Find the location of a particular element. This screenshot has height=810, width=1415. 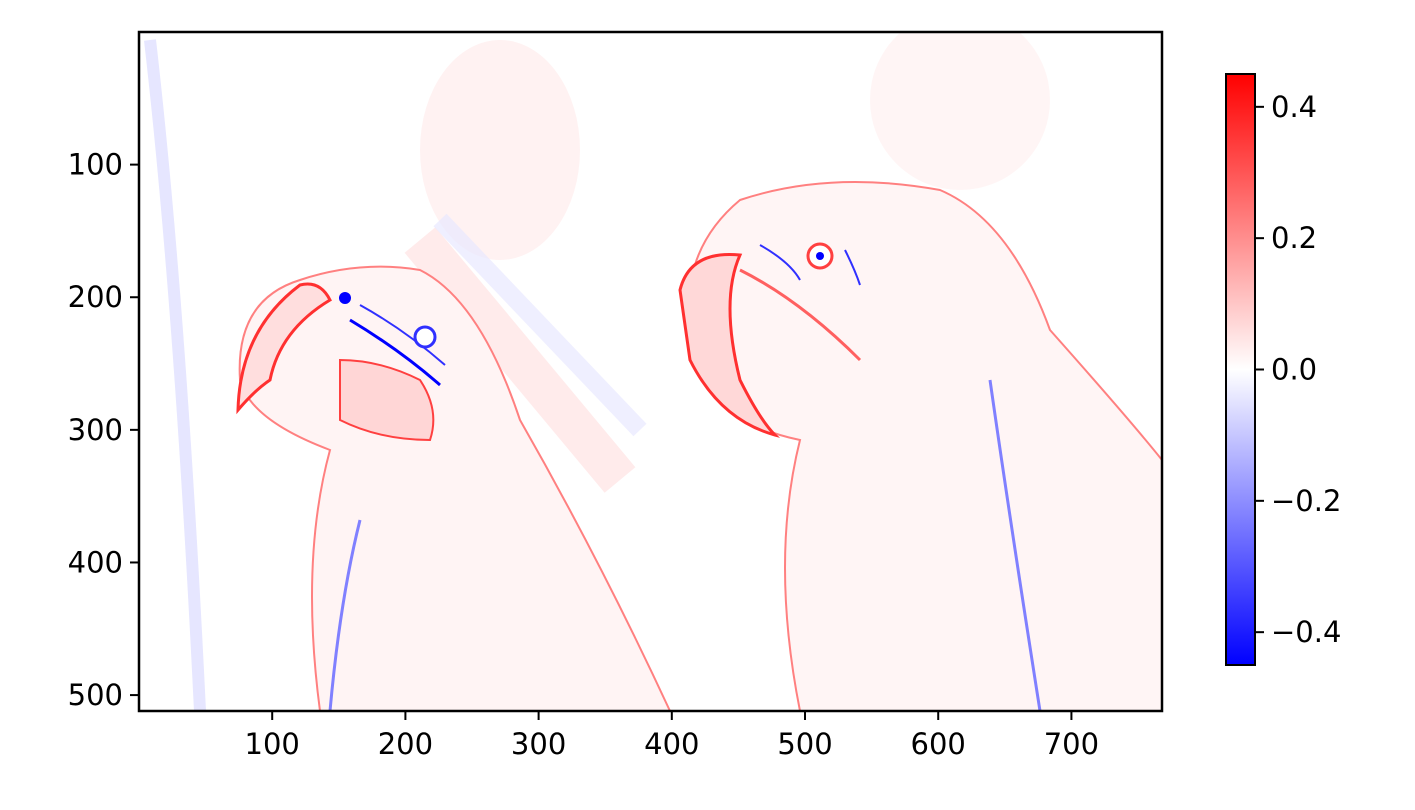

right-parrot-pupil is located at coordinates (820, 256).